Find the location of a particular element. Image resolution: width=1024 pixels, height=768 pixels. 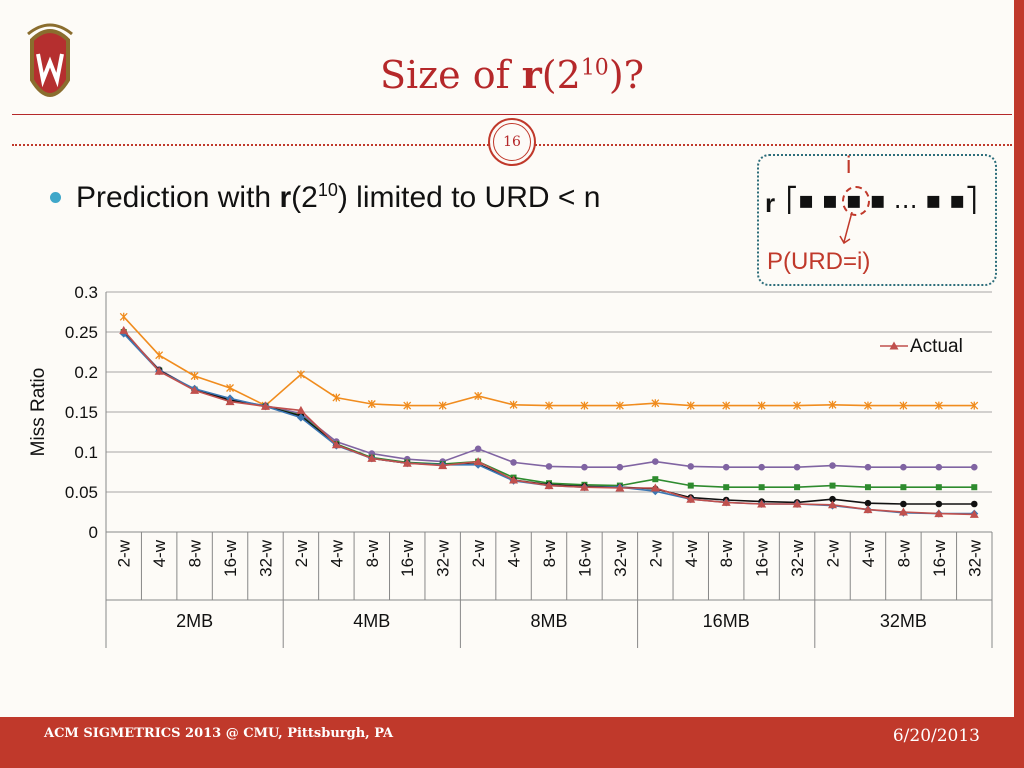

urd-vector-callout is located at coordinates (877, 220).